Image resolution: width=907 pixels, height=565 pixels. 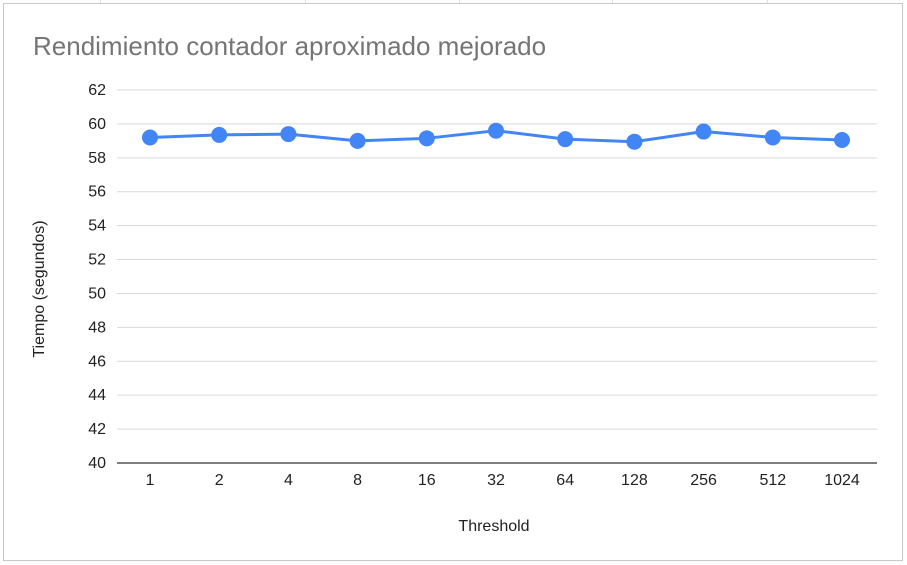 What do you see at coordinates (288, 480) in the screenshot?
I see `x-tick-label: 4` at bounding box center [288, 480].